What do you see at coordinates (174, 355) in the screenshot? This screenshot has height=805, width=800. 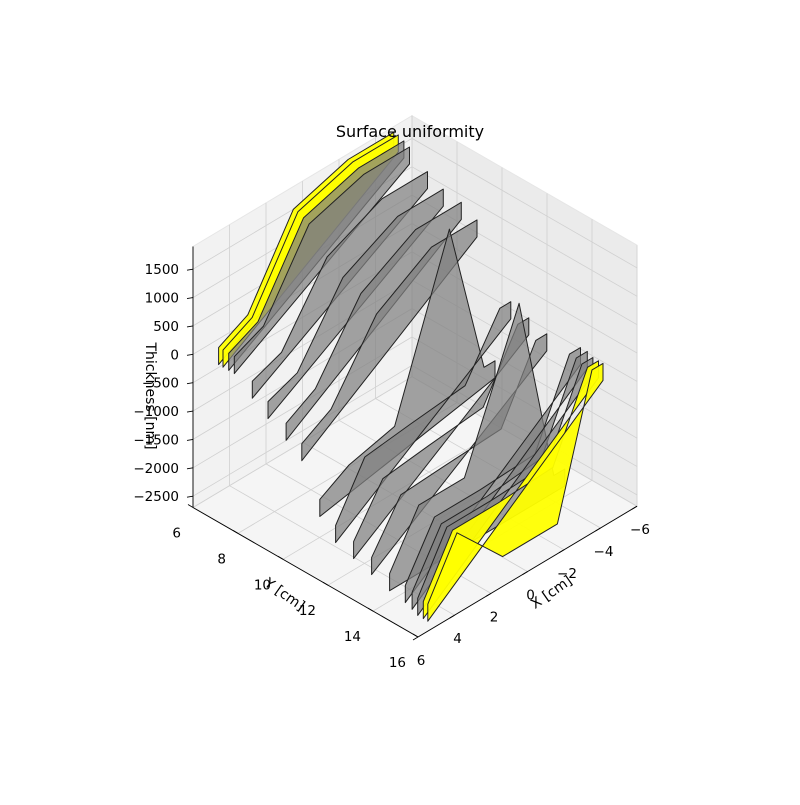 I see `z-tick-label: 0` at bounding box center [174, 355].